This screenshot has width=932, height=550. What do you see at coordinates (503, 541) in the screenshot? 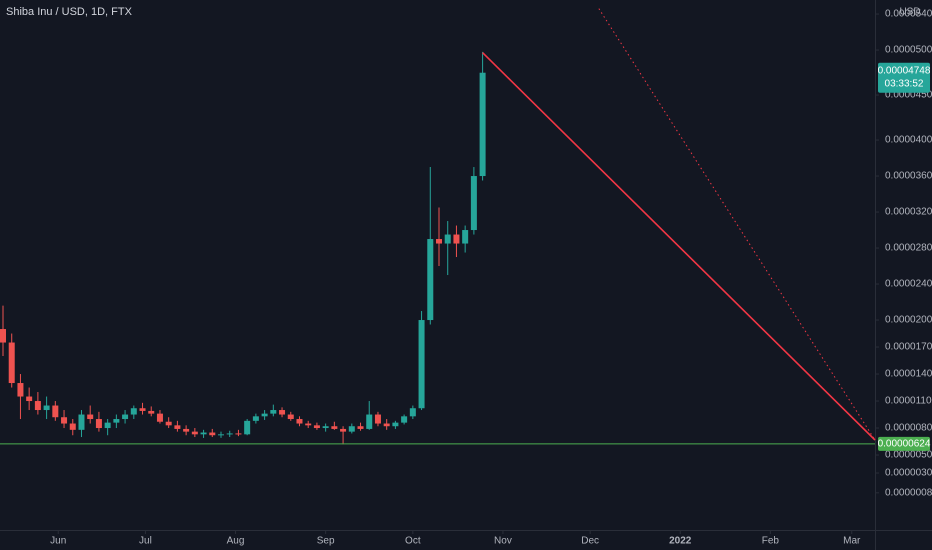
I see `x-tick-label: Nov` at bounding box center [503, 541].